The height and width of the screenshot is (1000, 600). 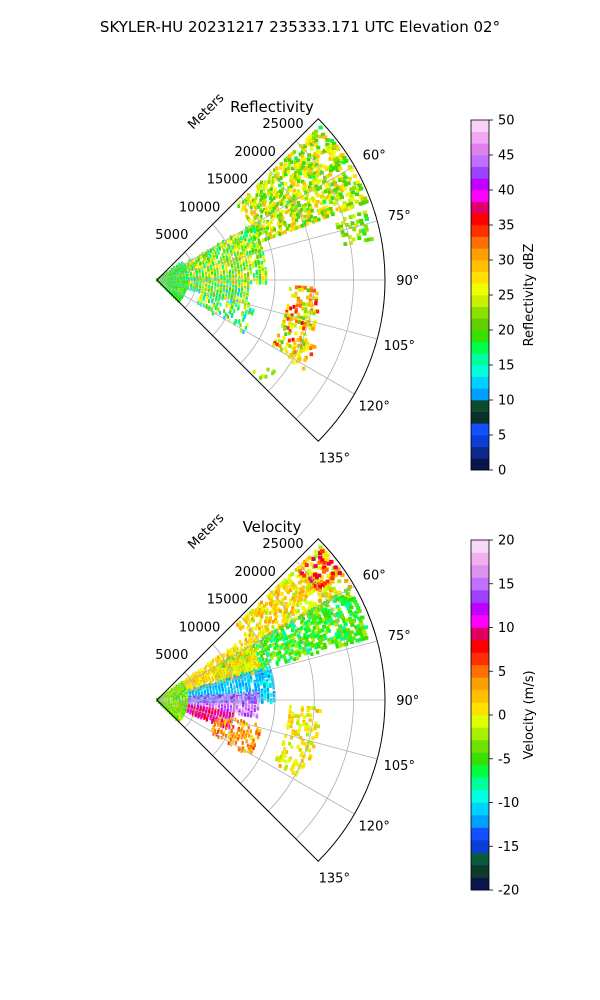 I want to click on colorbar-swatch, so click(x=480, y=382).